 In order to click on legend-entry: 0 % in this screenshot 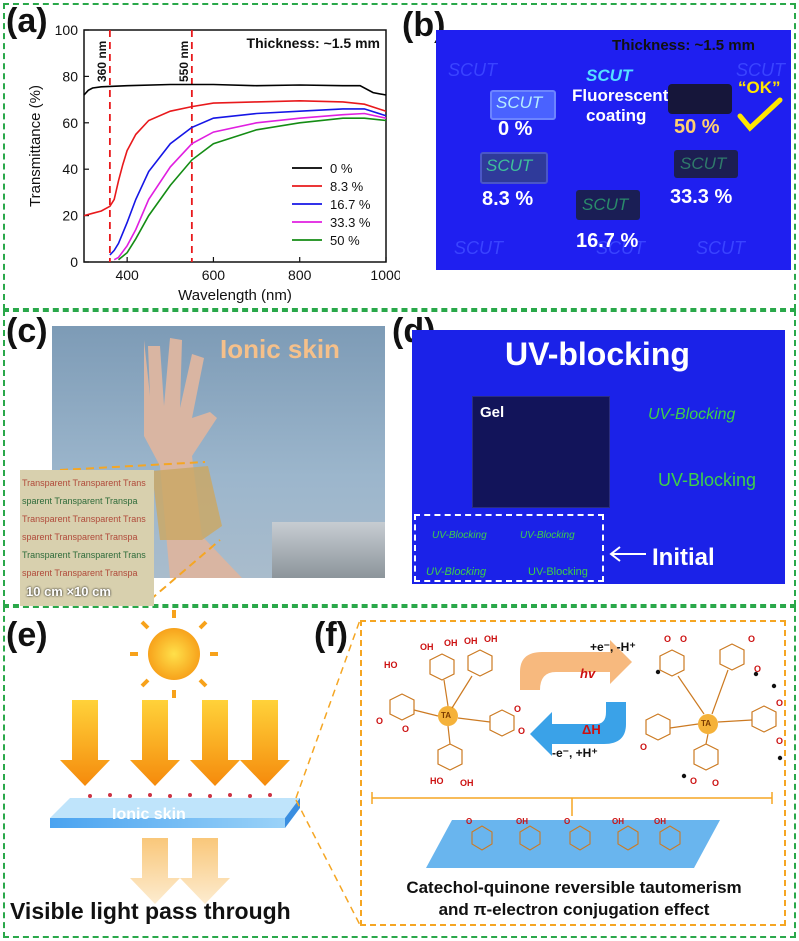, I will do `click(341, 168)`.